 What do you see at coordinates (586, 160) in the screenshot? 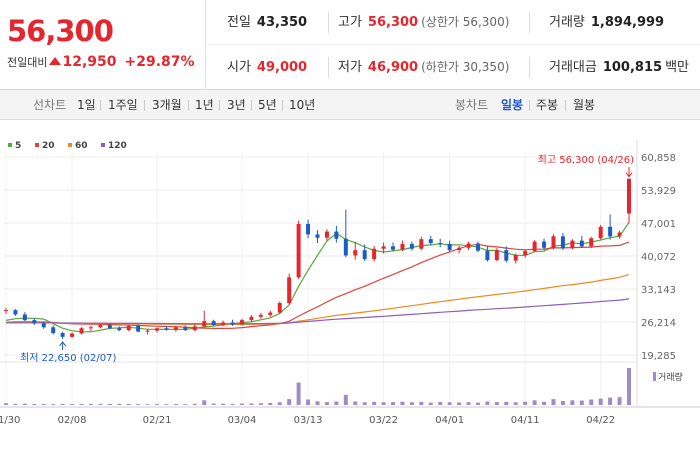
I see `max-price-annotation: 최고 56,300 (04/26)` at bounding box center [586, 160].